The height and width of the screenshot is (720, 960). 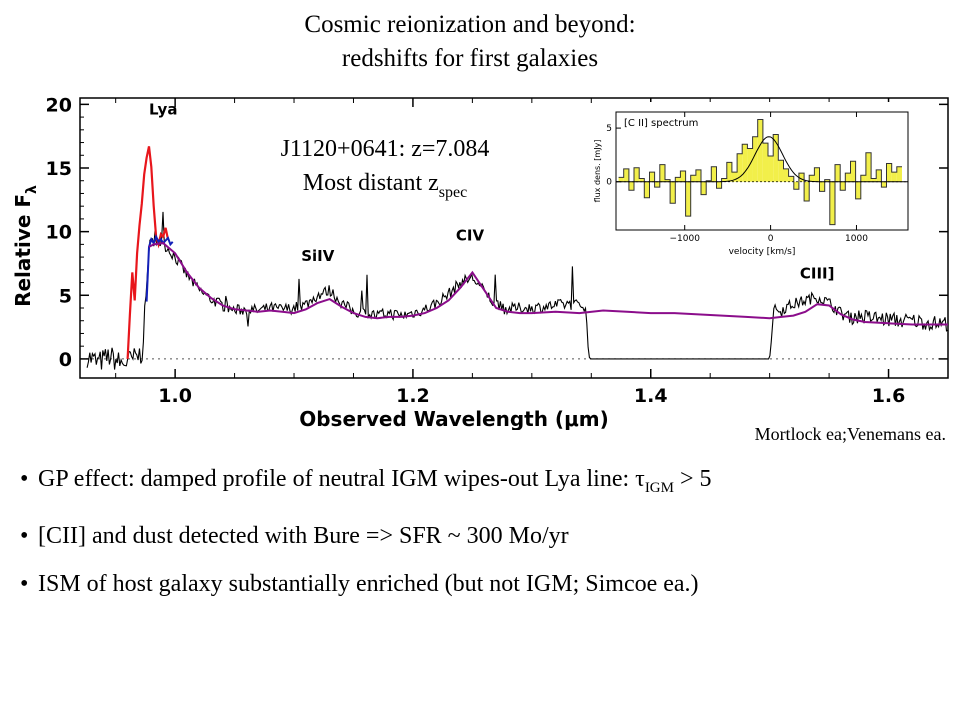 What do you see at coordinates (318, 256) in the screenshot?
I see `emission-line-label: SiIV` at bounding box center [318, 256].